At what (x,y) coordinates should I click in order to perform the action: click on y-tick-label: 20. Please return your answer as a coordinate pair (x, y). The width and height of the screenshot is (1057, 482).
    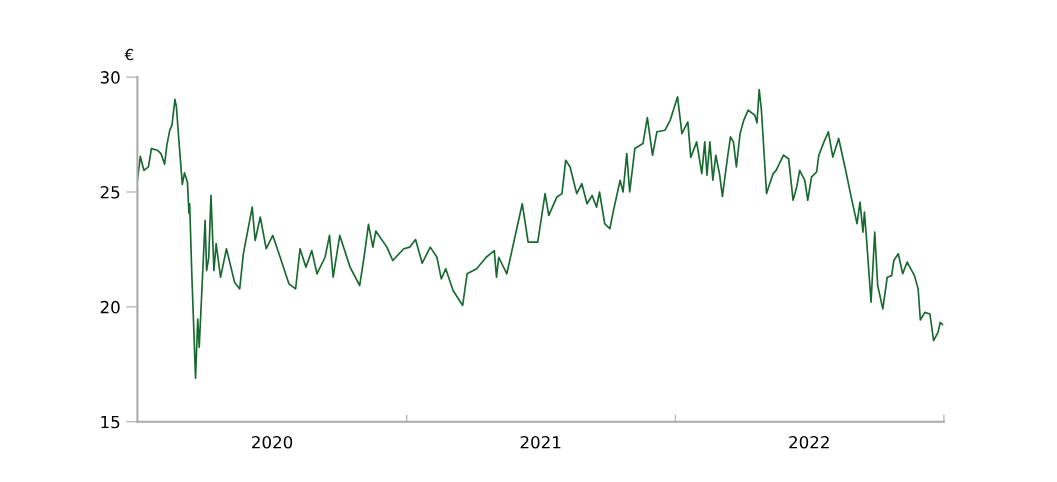
    Looking at the image, I should click on (110, 307).